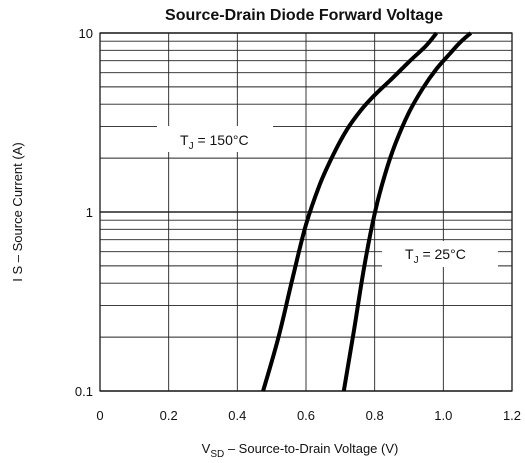 This screenshot has height=463, width=525. What do you see at coordinates (99, 415) in the screenshot?
I see `x-tick-label: 0` at bounding box center [99, 415].